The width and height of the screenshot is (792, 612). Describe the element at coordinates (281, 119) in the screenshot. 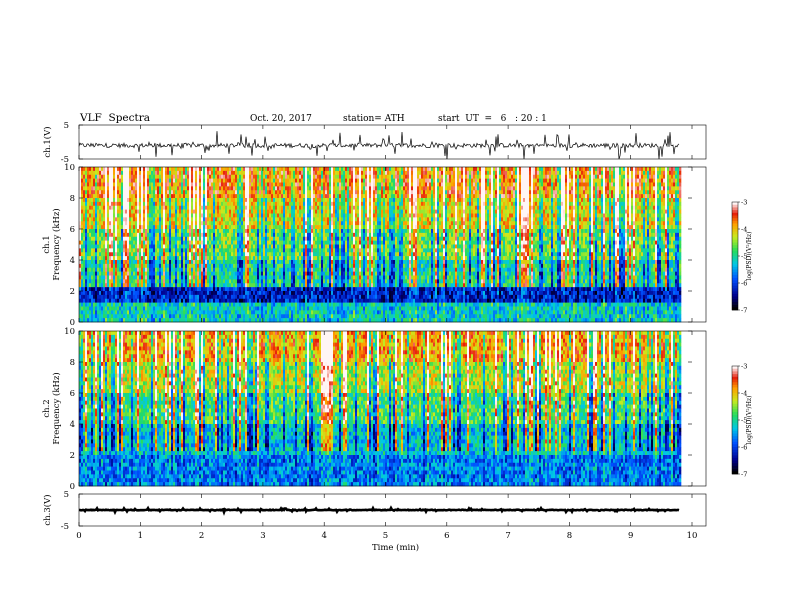

I see `date-label: Oct. 20, 2017` at that location.